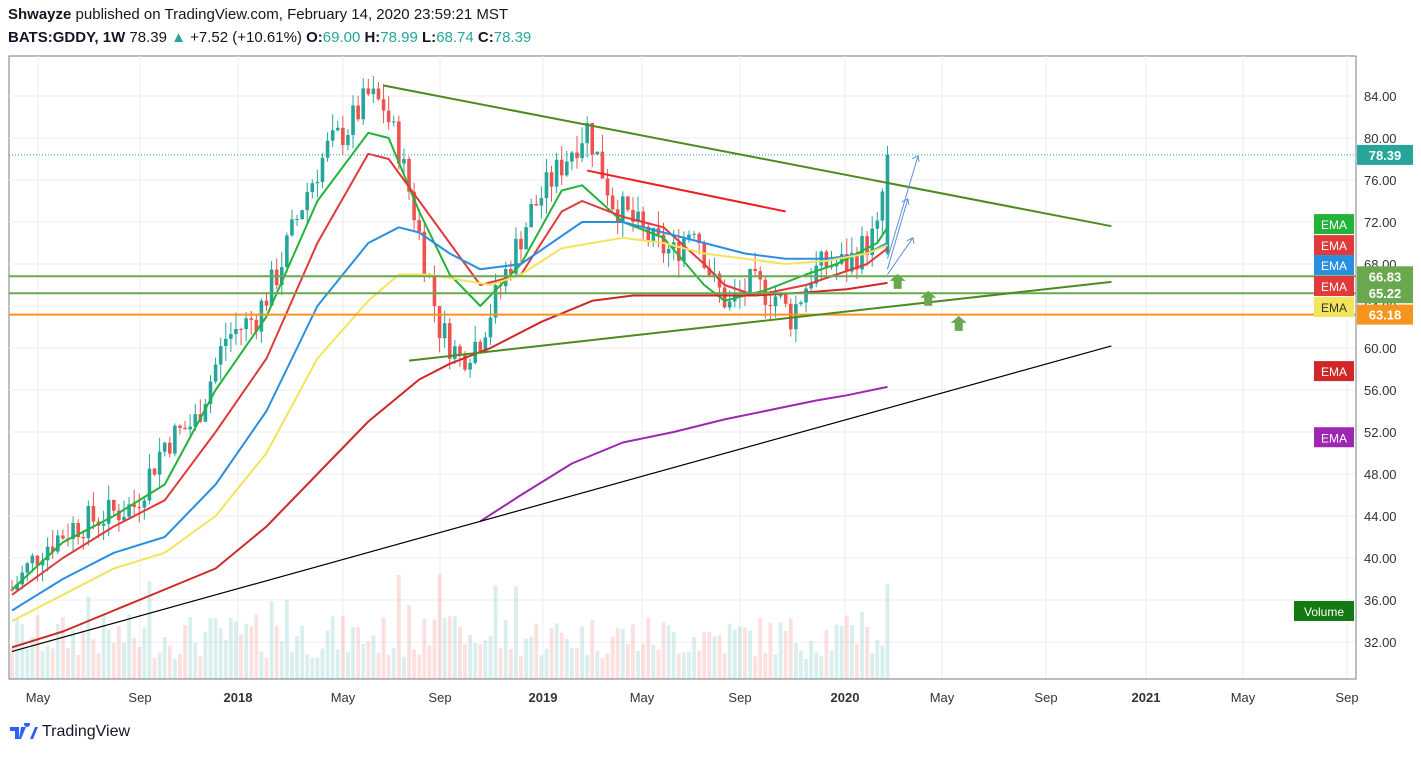 The image size is (1421, 757). What do you see at coordinates (1385, 155) in the screenshot?
I see `price-label-text: 78.39` at bounding box center [1385, 155].